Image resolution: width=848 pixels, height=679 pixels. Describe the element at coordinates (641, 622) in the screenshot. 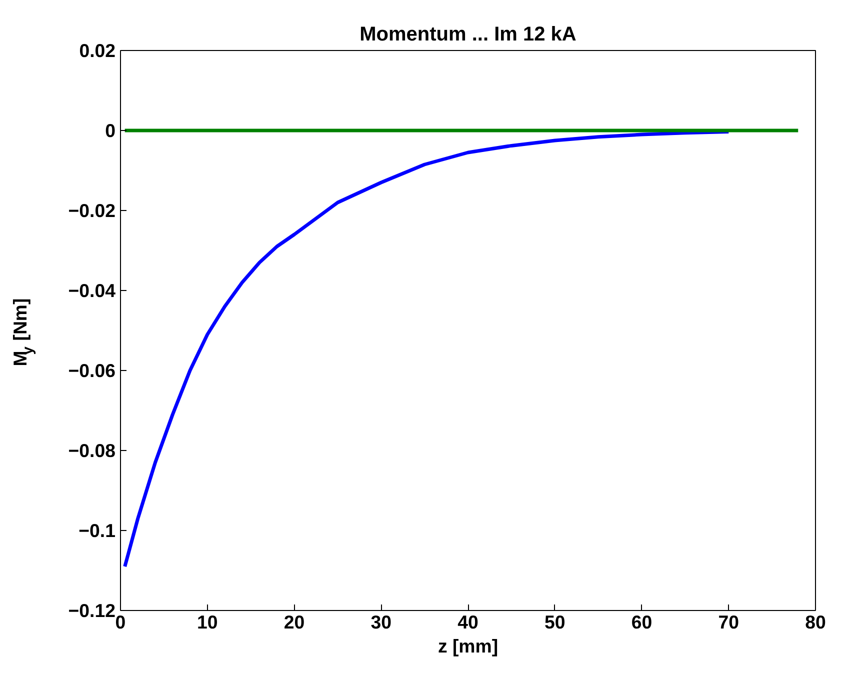

I see `x-tick-label: 60` at that location.